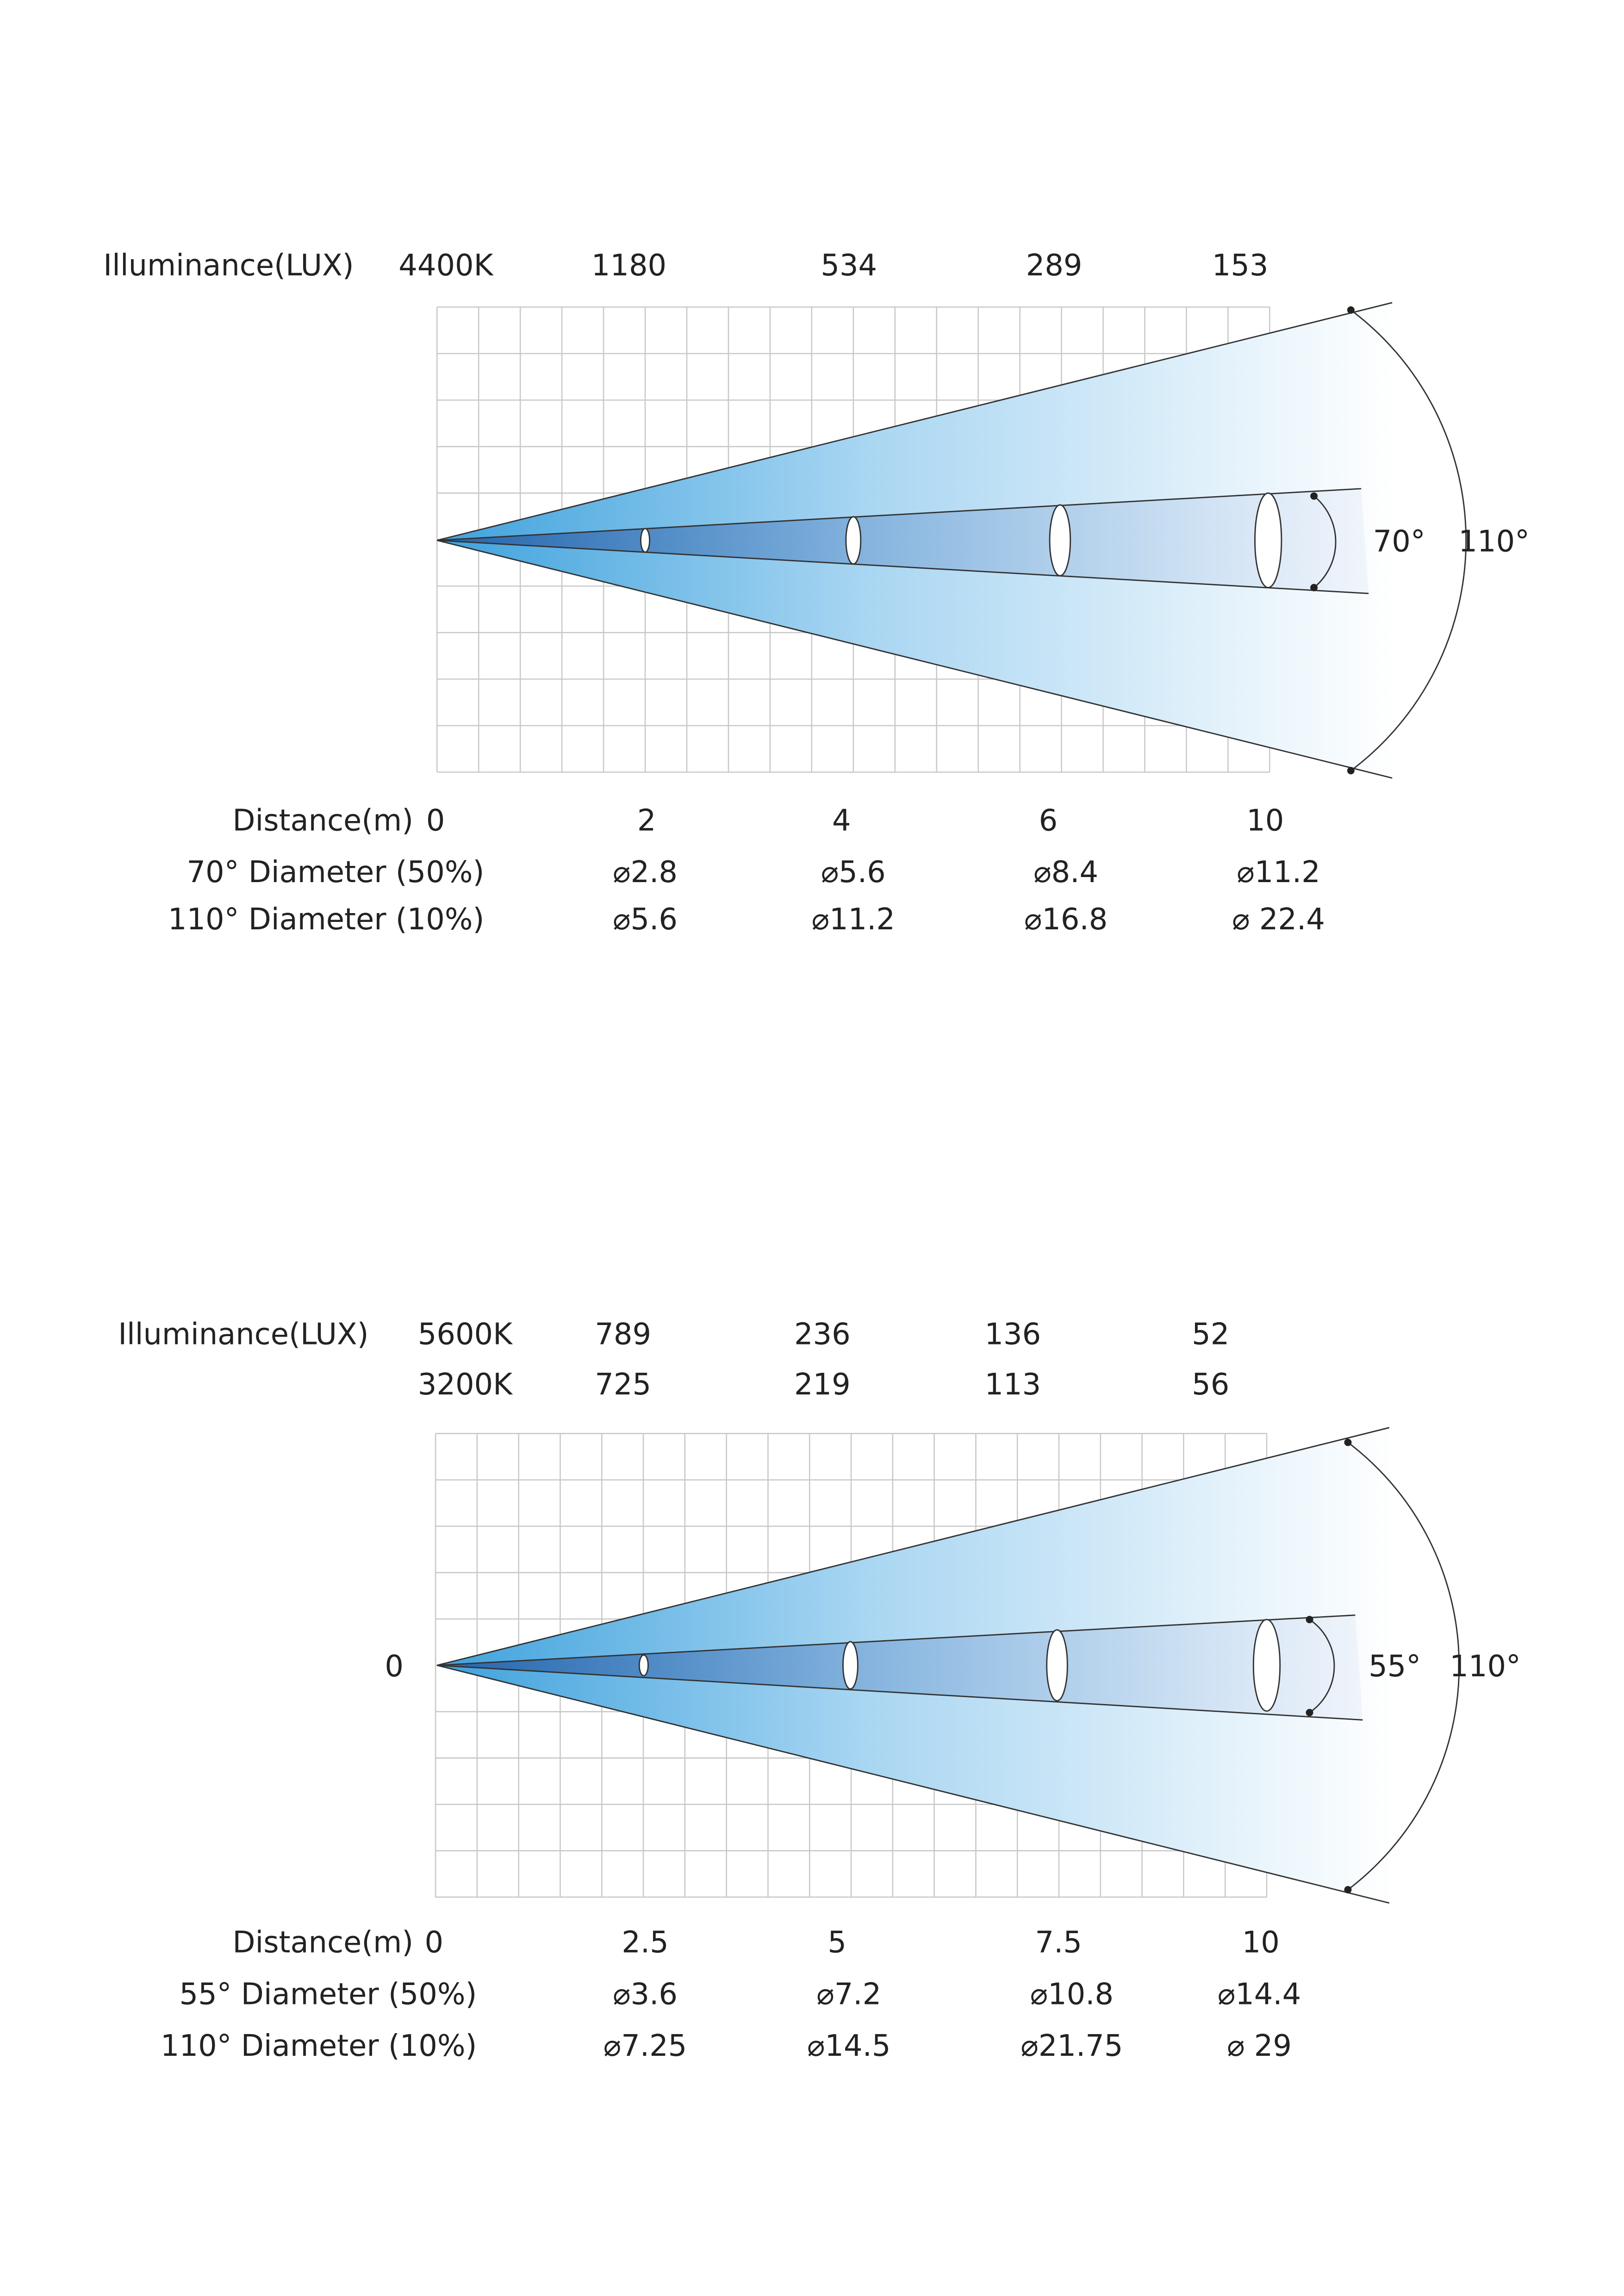 The height and width of the screenshot is (2296, 1624). I want to click on diameter-value: ⌀ 22.4, so click(1278, 919).